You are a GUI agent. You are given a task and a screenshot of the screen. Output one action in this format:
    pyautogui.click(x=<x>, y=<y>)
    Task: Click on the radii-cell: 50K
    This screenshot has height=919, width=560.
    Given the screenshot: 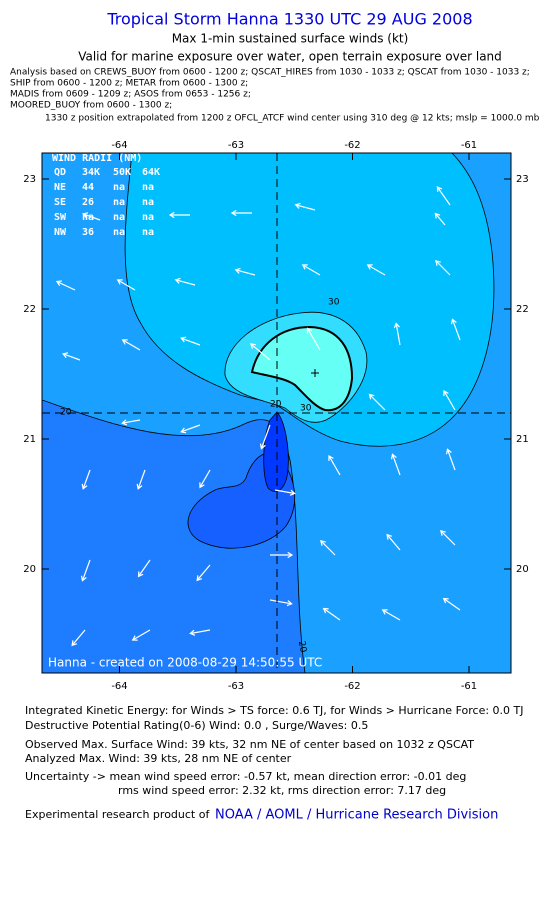 What is the action you would take?
    pyautogui.click(x=122, y=172)
    